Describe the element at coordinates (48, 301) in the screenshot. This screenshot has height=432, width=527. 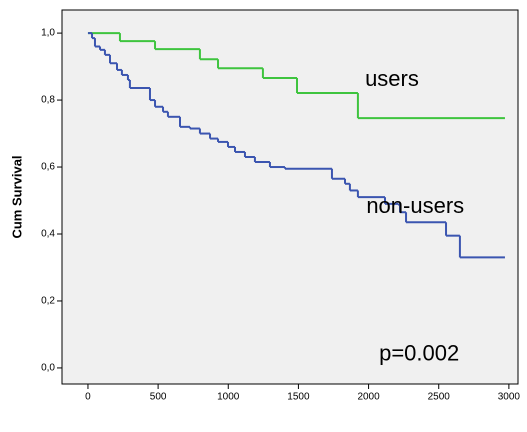
I see `y-tick-label: 0,2` at that location.